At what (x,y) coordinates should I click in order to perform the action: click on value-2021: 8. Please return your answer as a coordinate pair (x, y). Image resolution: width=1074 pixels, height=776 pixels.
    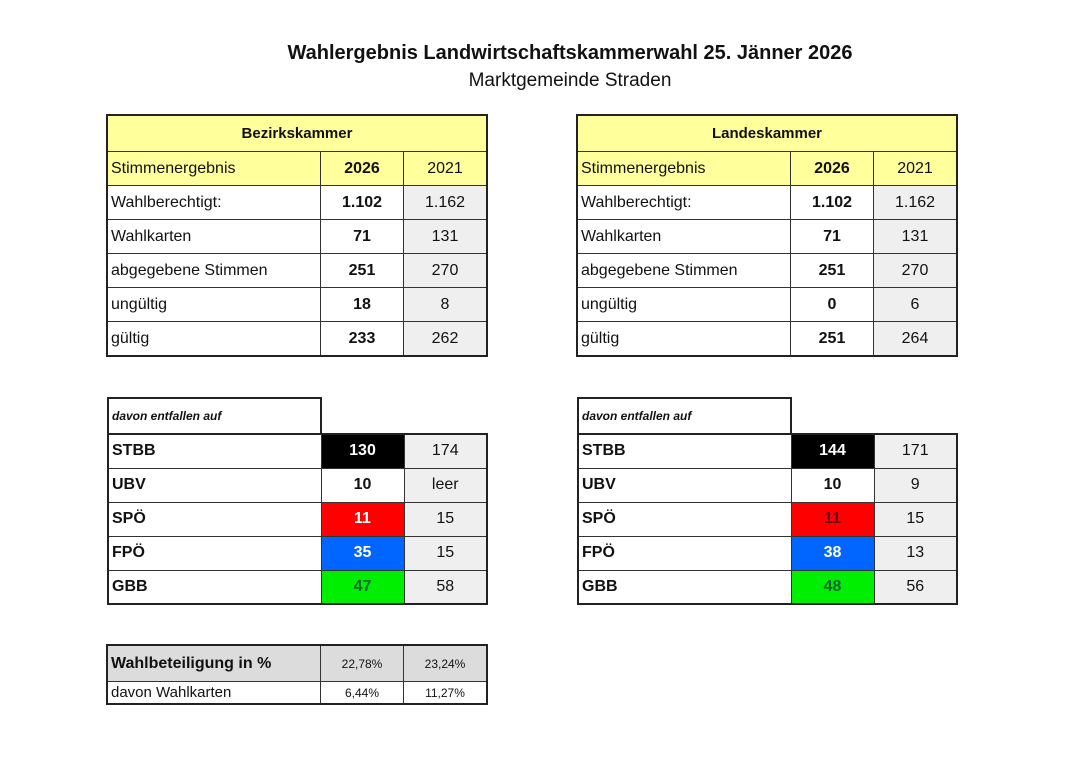
    Looking at the image, I should click on (445, 304).